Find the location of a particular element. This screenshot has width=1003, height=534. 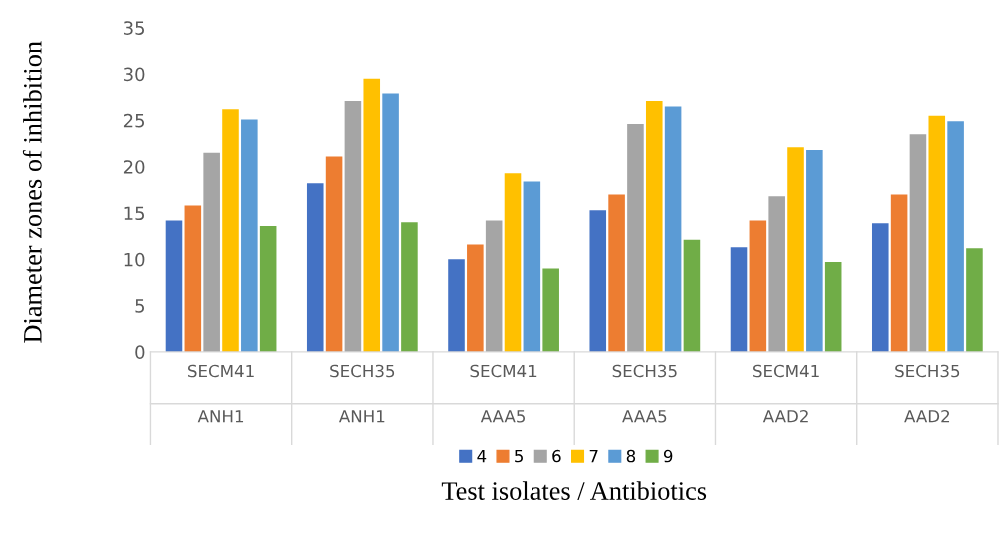

category-label: SECM41 ANH1 is located at coordinates (221, 393).